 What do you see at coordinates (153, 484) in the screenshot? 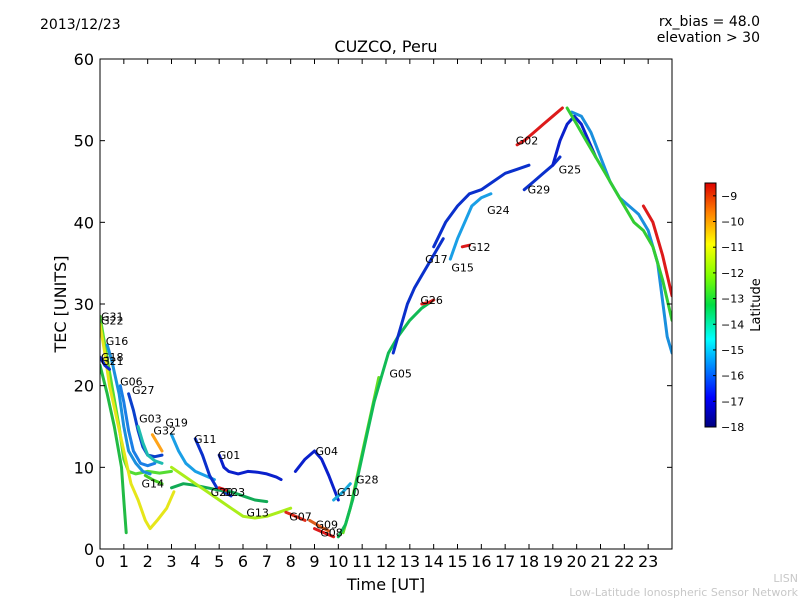
I see `series-label-g14: G14` at bounding box center [153, 484].